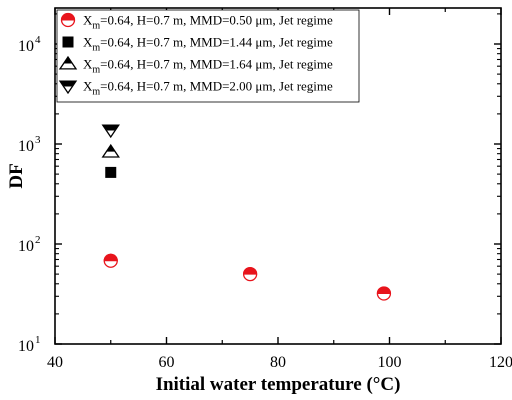  I want to click on x-tick-label: 80, so click(278, 362).